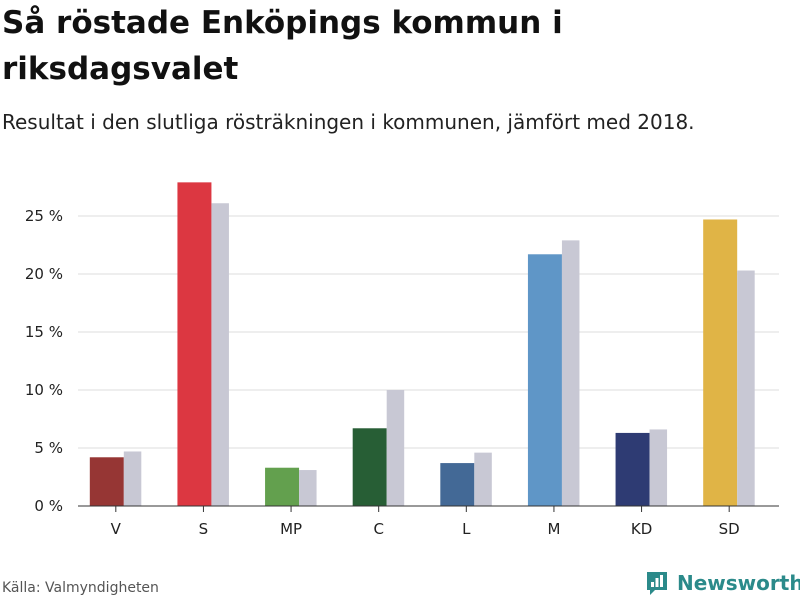 This screenshot has height=600, width=800. I want to click on bar-previous-l, so click(483, 479).